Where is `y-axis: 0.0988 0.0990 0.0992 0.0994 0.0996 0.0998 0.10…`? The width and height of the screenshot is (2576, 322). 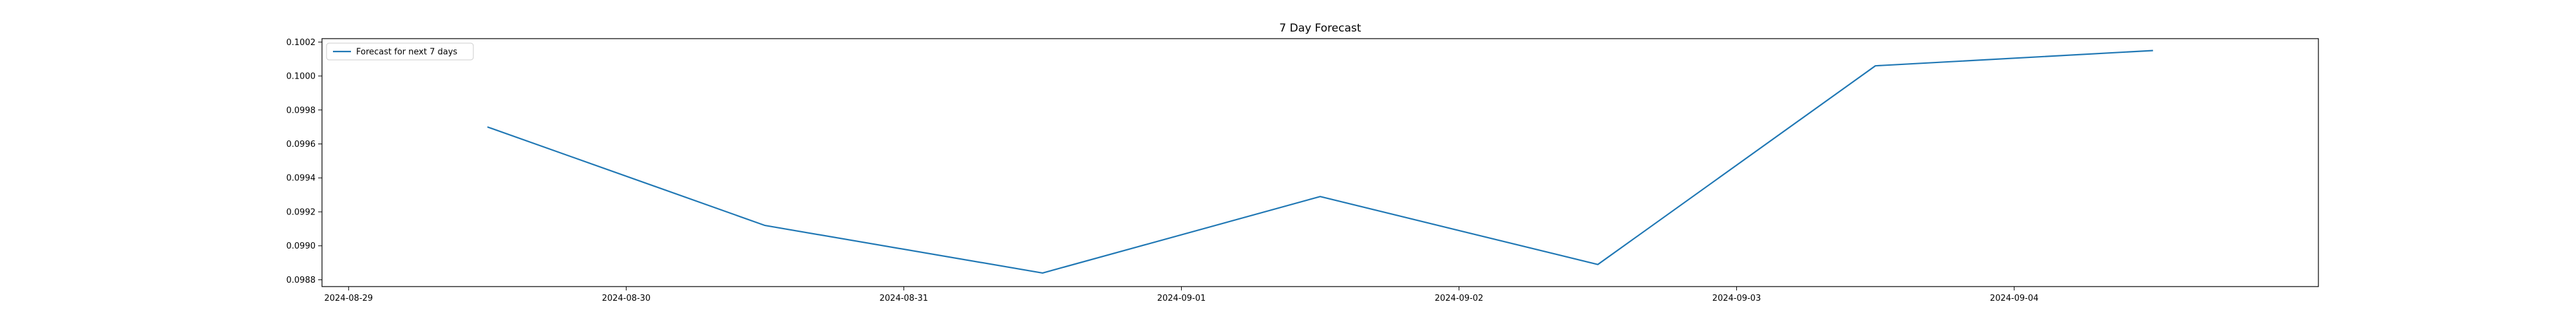 y-axis: 0.0988 0.0990 0.0992 0.0994 0.0996 0.0998 0.10… is located at coordinates (304, 161).